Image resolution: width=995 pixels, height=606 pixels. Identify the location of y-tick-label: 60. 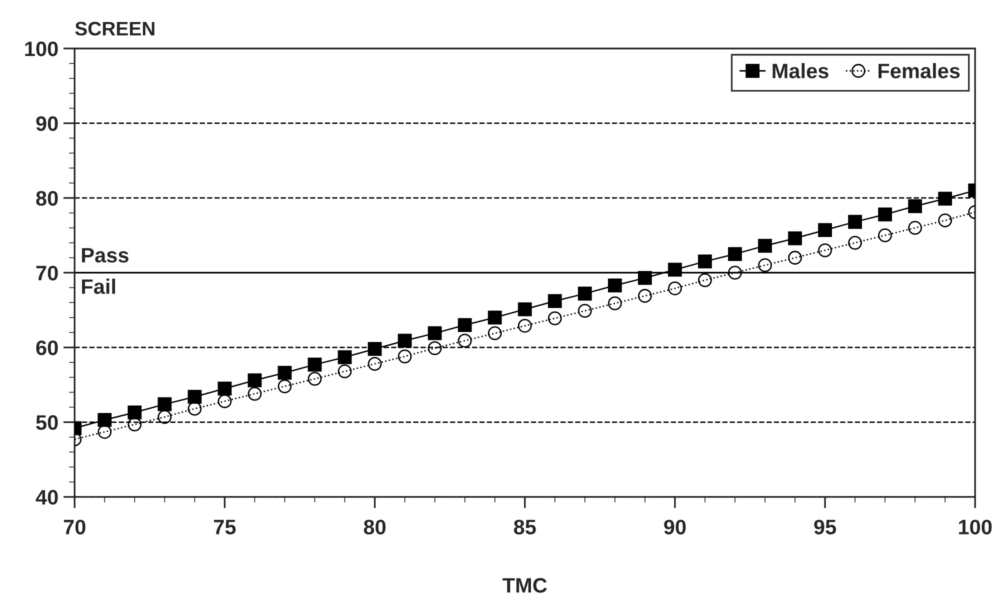
(47, 348).